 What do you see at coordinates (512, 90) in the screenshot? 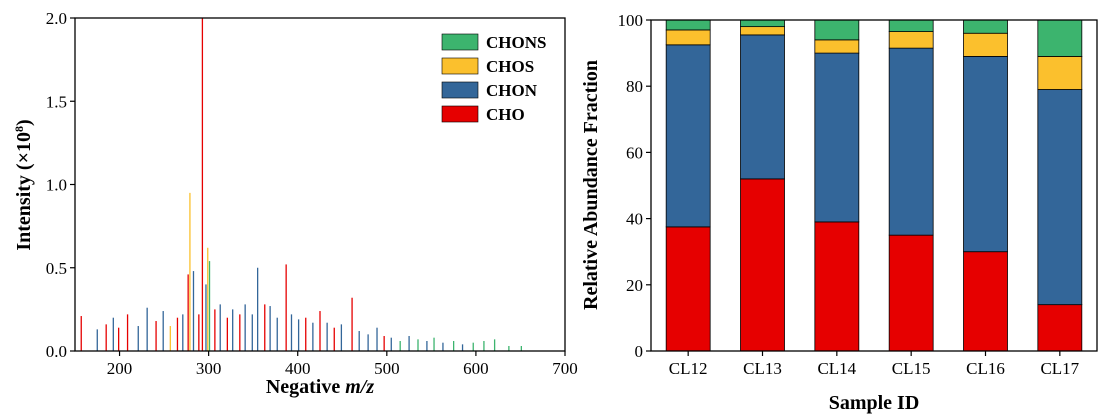
I see `legend-label-chon: CHON` at bounding box center [512, 90].